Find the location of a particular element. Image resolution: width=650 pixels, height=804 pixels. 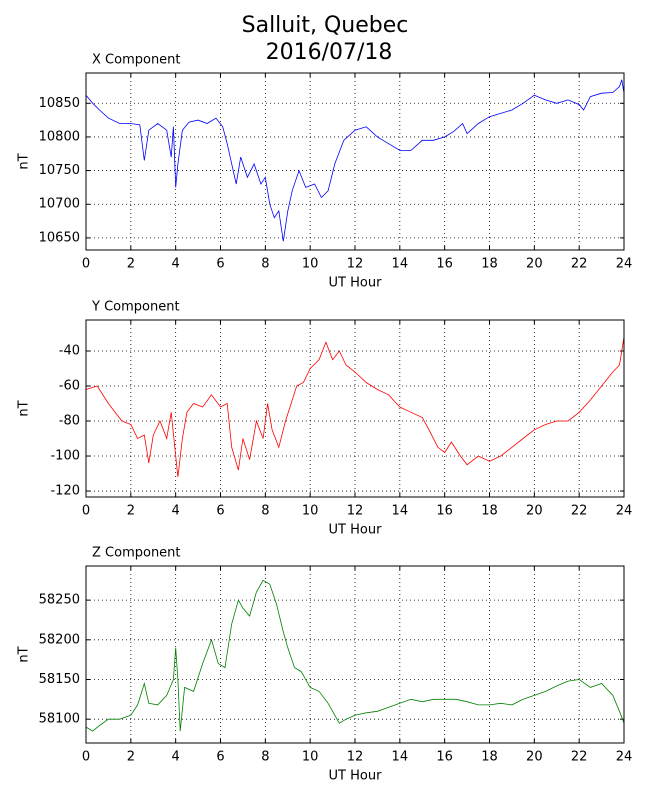

panel-title: Z Component is located at coordinates (136, 553).